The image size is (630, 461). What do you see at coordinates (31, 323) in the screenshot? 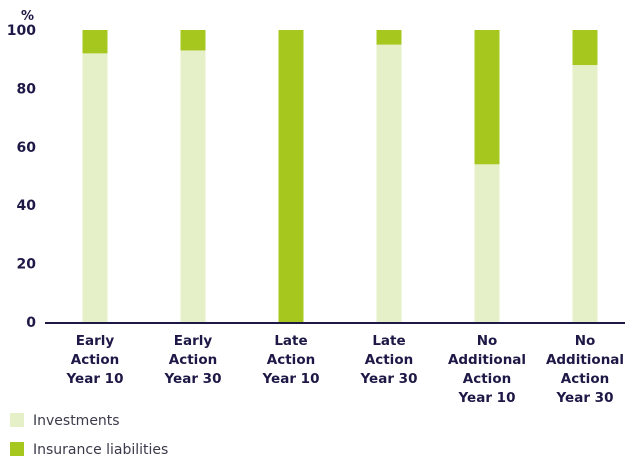
I see `y-tick-label: 0` at bounding box center [31, 323].